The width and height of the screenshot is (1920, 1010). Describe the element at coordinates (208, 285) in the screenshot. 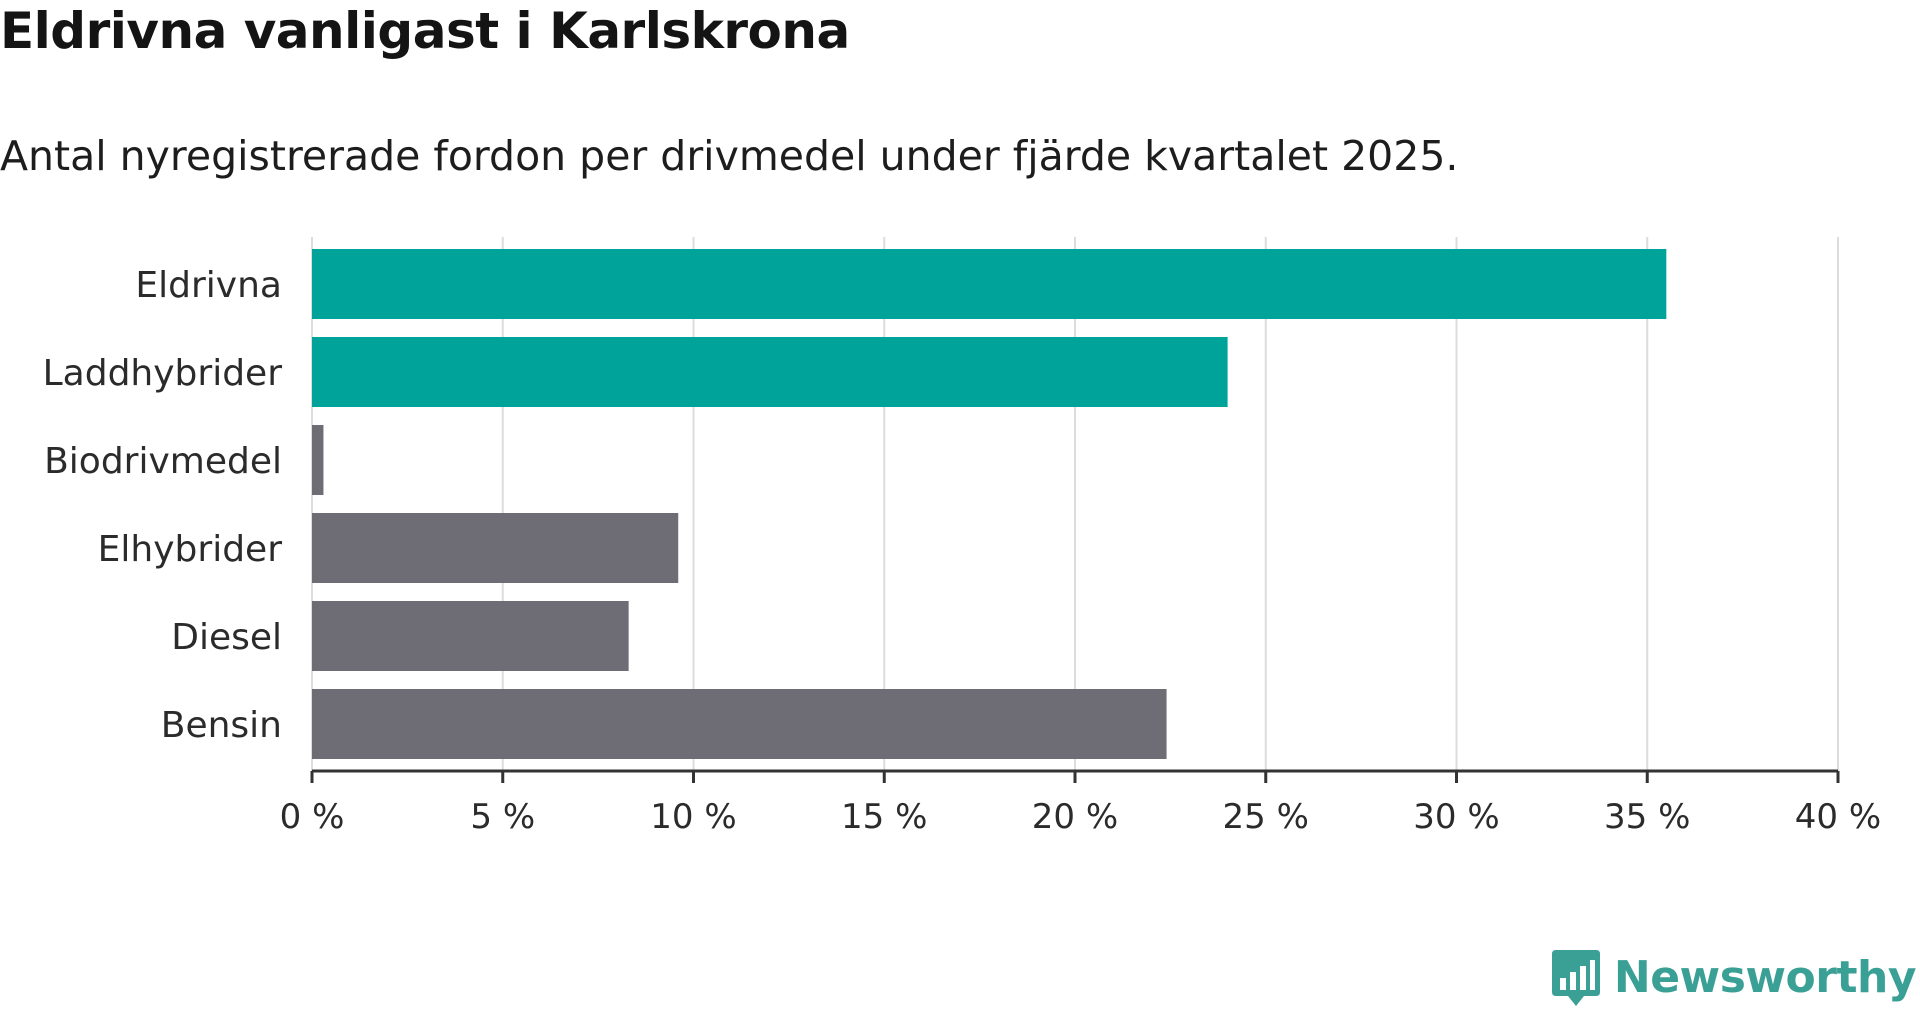

I see `category-label: Eldrivna` at that location.